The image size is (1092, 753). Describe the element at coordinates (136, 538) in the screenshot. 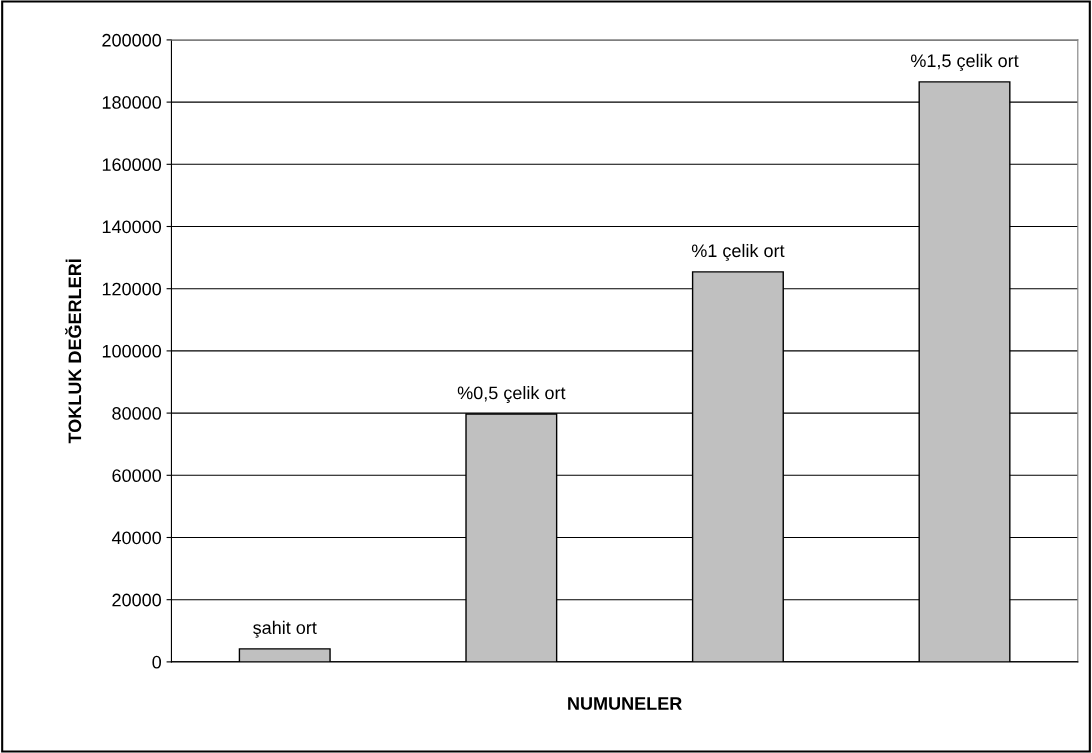

I see `y-tick-label: 40000` at that location.